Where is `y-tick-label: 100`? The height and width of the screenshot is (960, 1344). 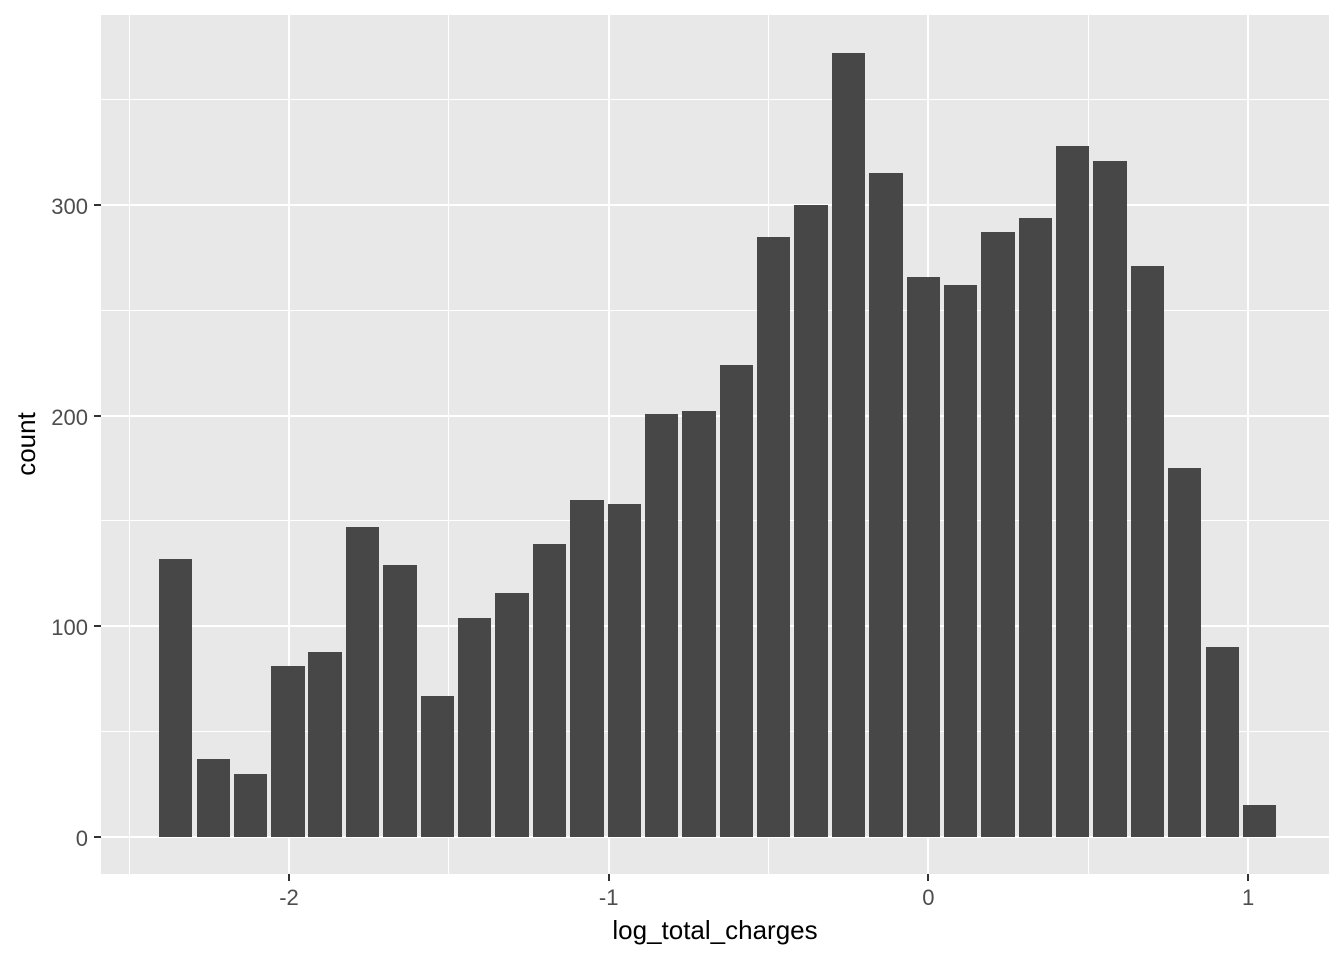 y-tick-label: 100 is located at coordinates (69, 628).